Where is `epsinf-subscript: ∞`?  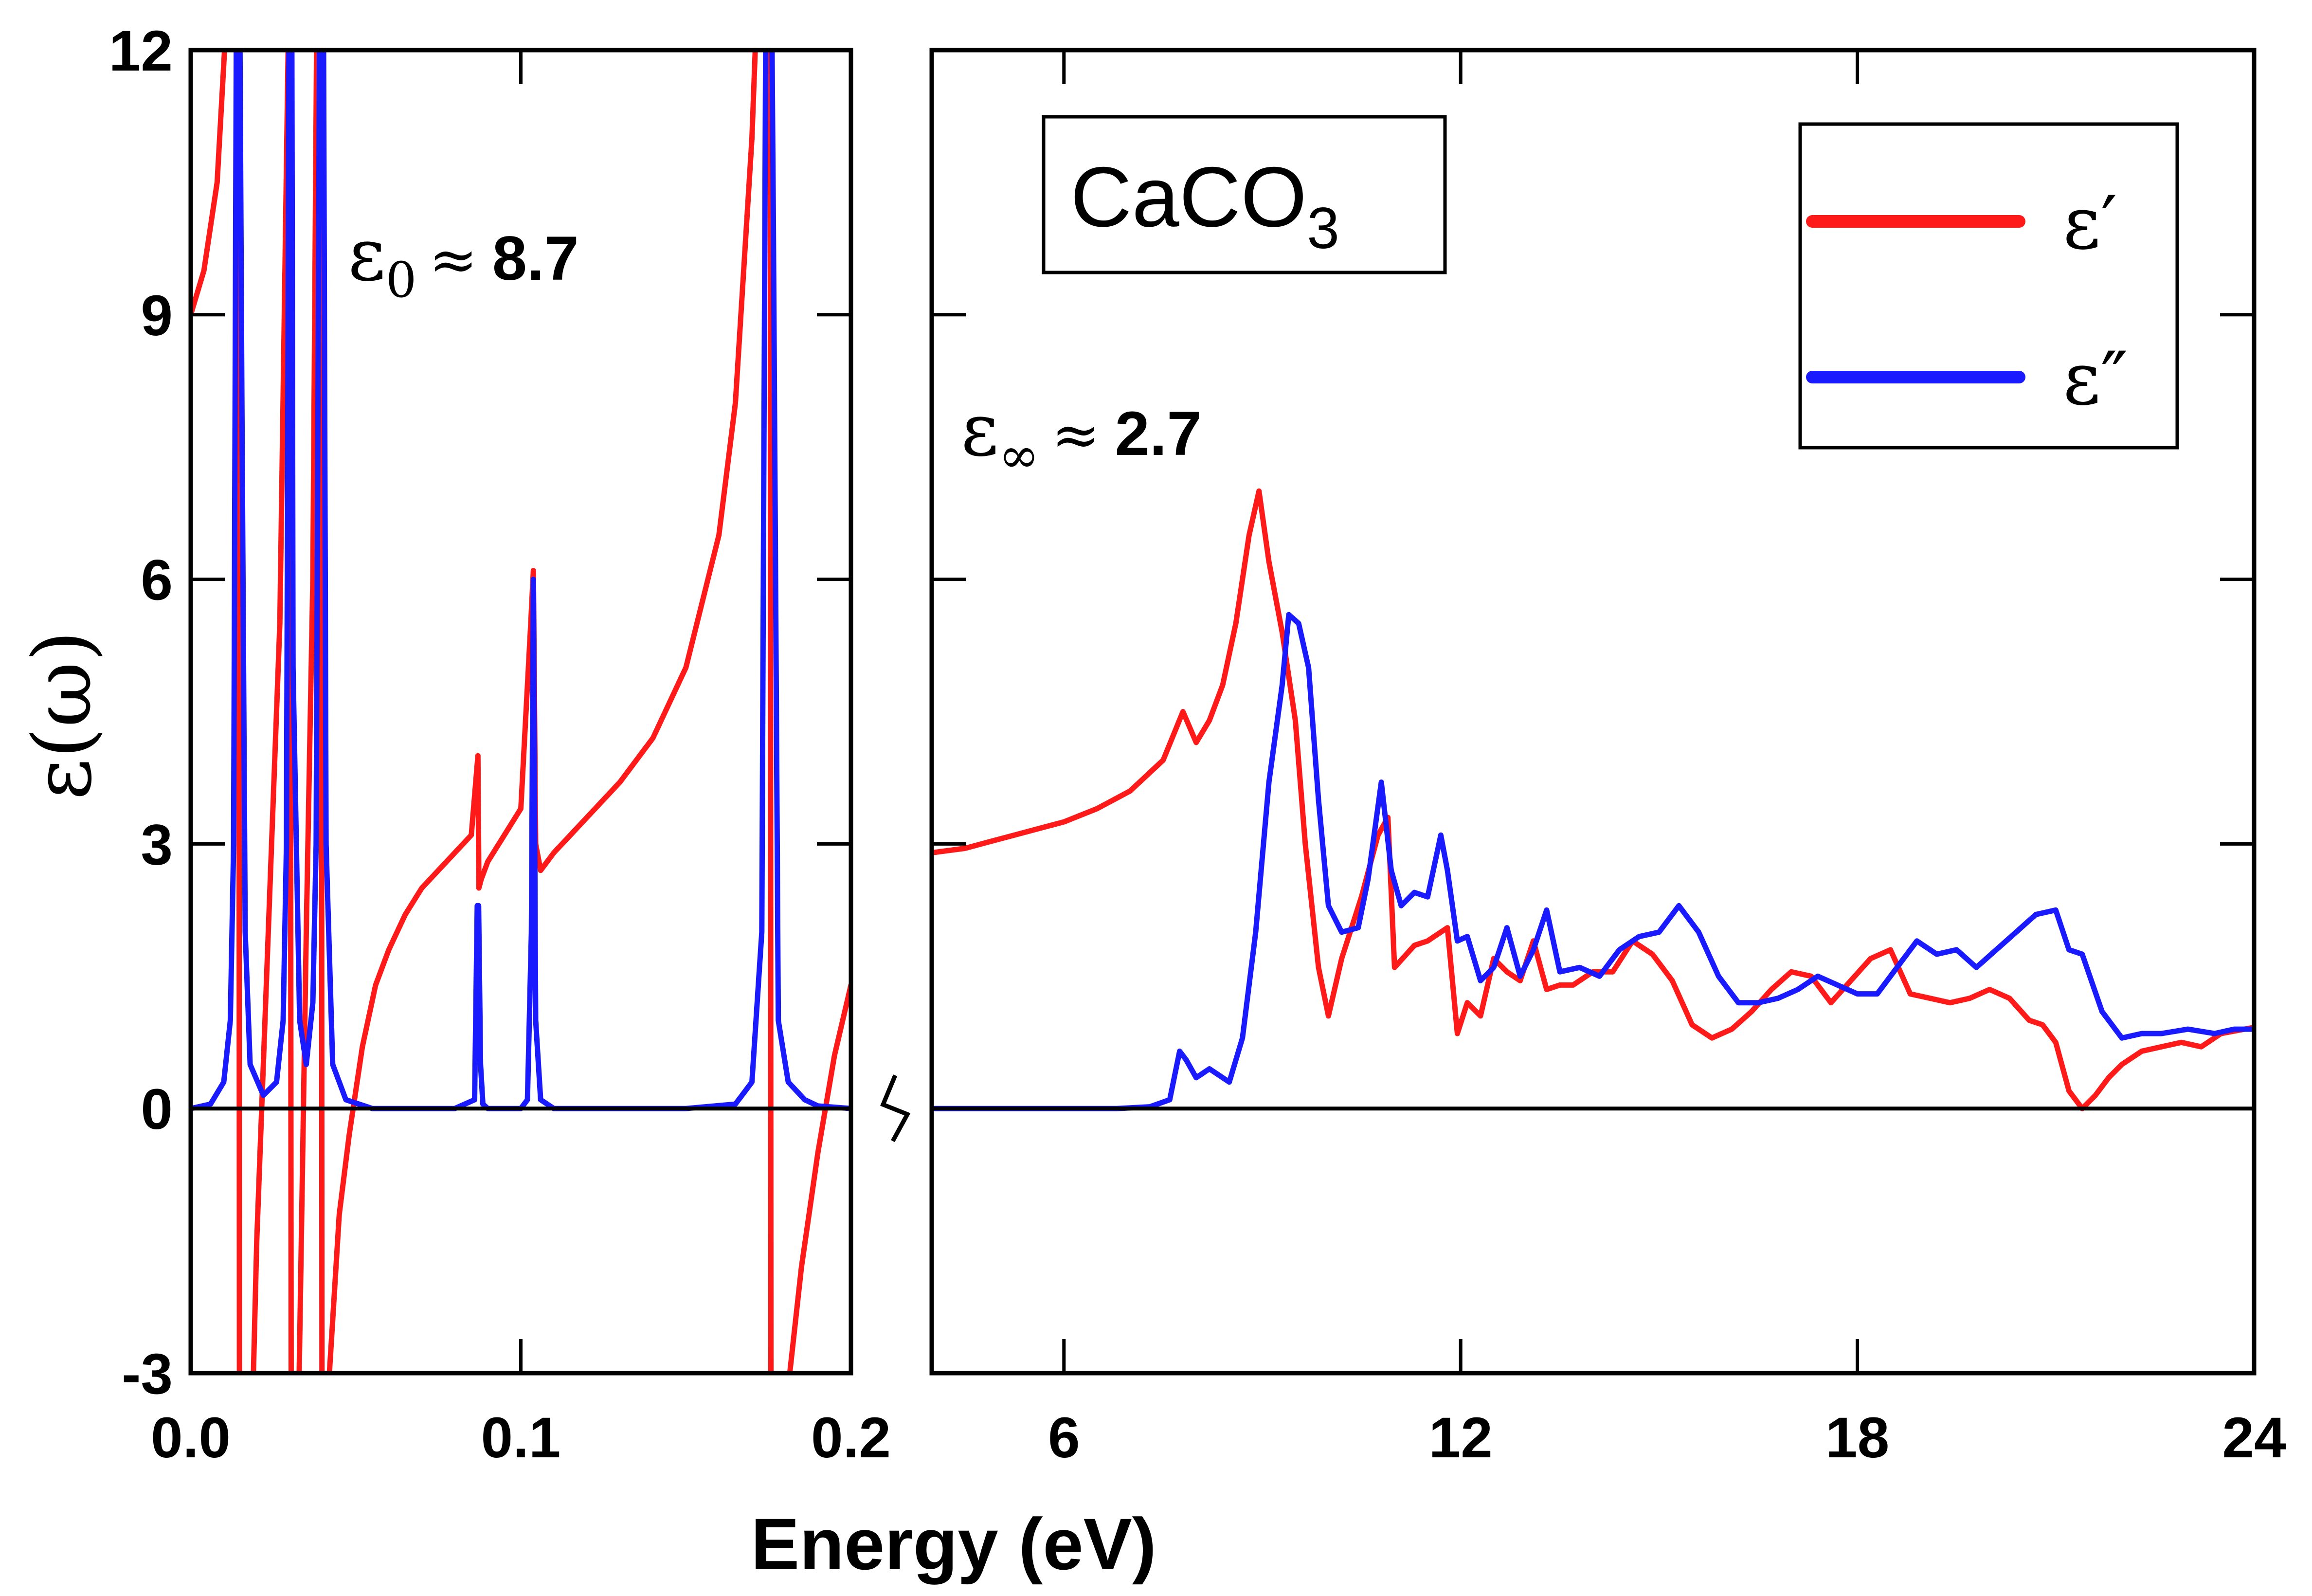
epsinf-subscript: ∞ is located at coordinates (1019, 455).